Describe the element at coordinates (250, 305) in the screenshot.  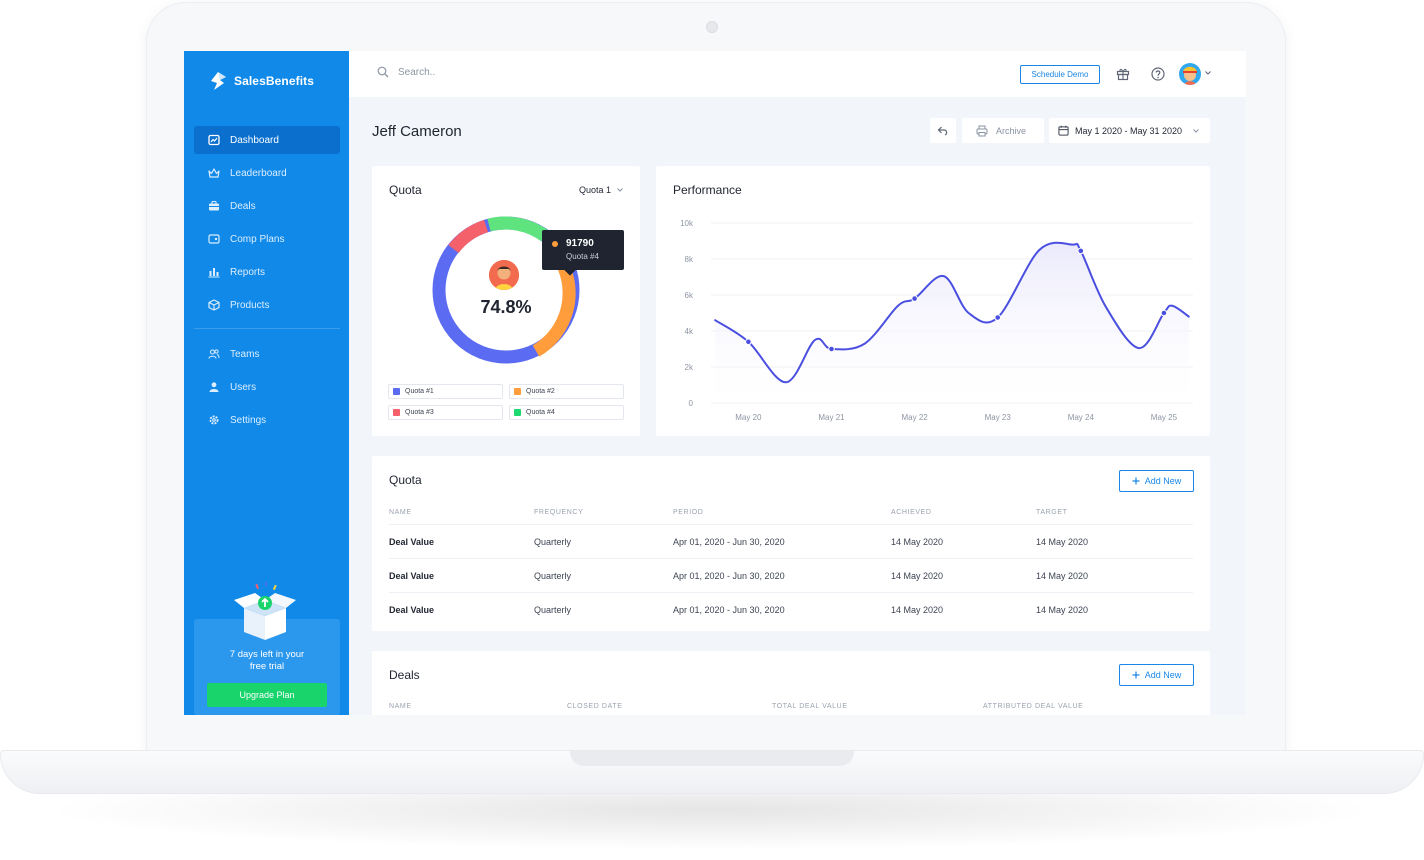
I see `sidebar-item-label: Products` at that location.